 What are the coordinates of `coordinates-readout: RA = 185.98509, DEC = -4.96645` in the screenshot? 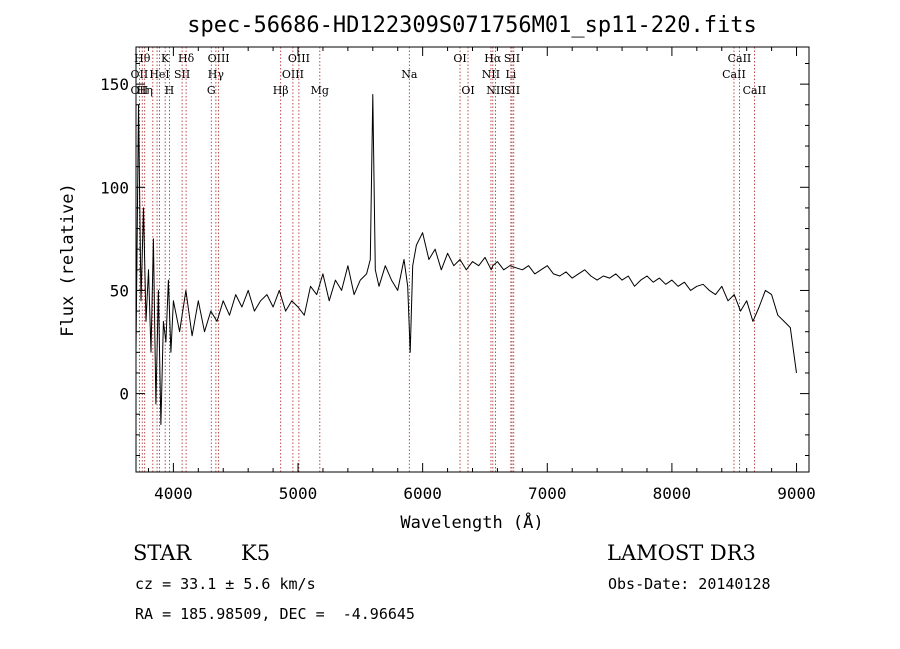 It's located at (275, 614).